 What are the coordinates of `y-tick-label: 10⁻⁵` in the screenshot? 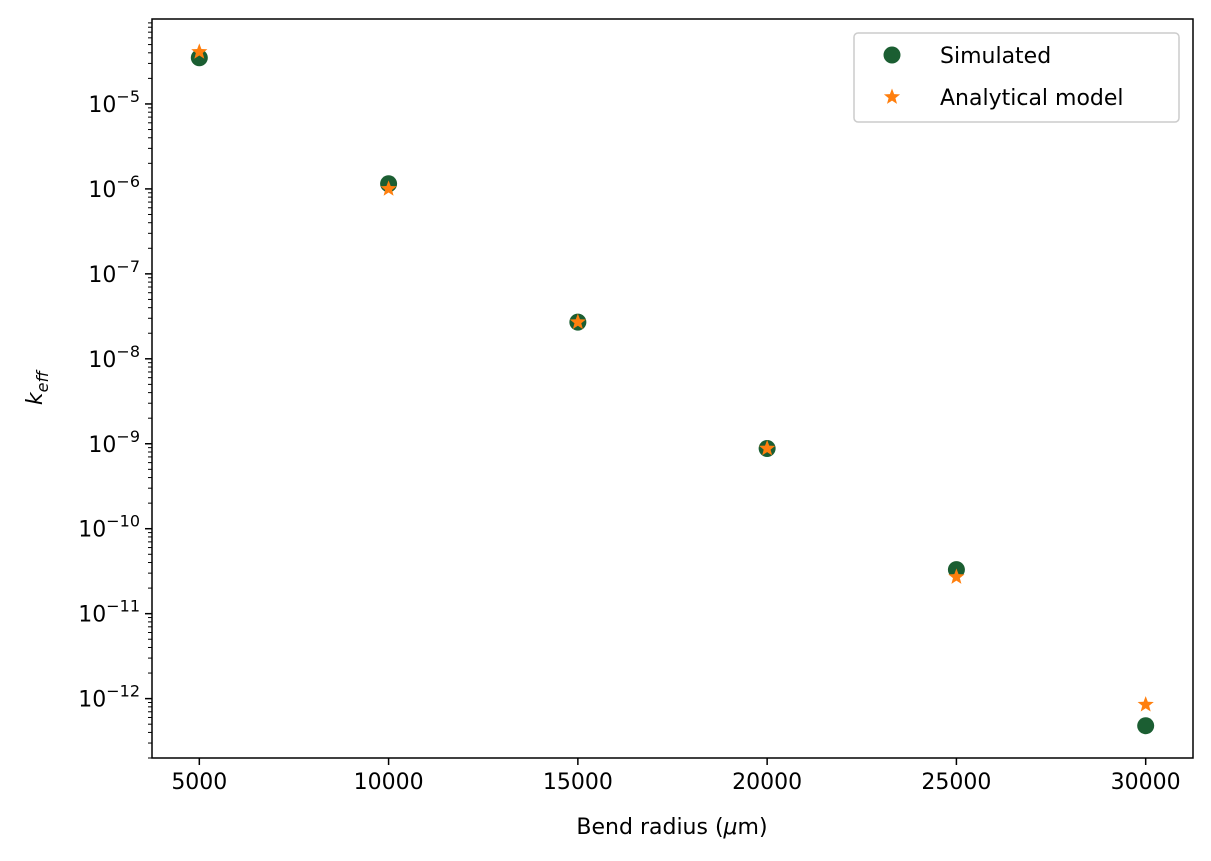 It's located at (114, 102).